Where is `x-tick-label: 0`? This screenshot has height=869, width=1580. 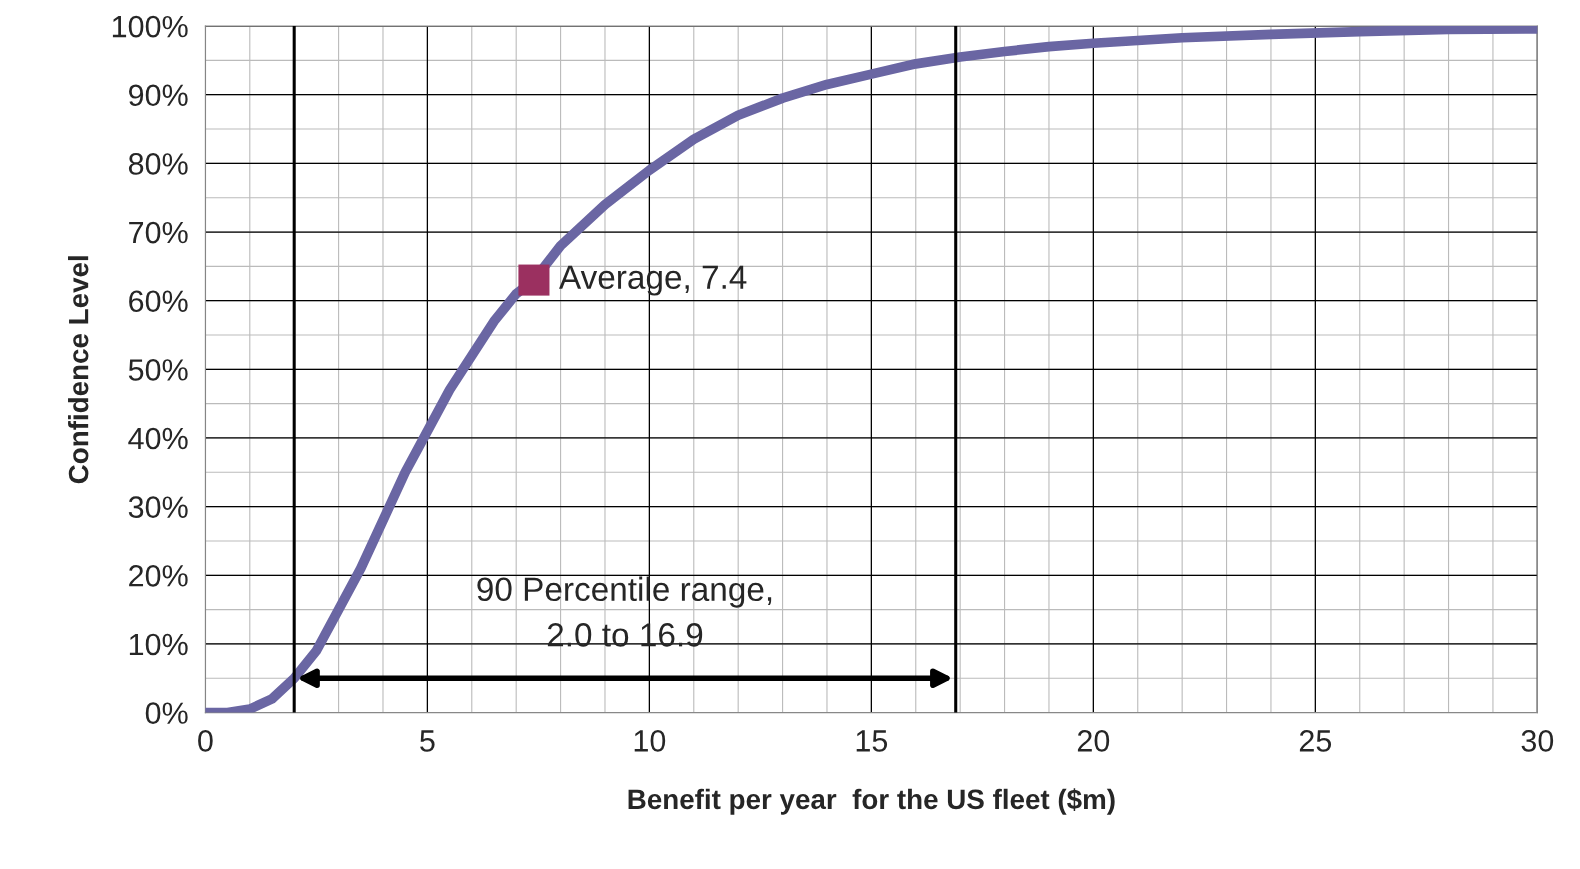 x-tick-label: 0 is located at coordinates (205, 741).